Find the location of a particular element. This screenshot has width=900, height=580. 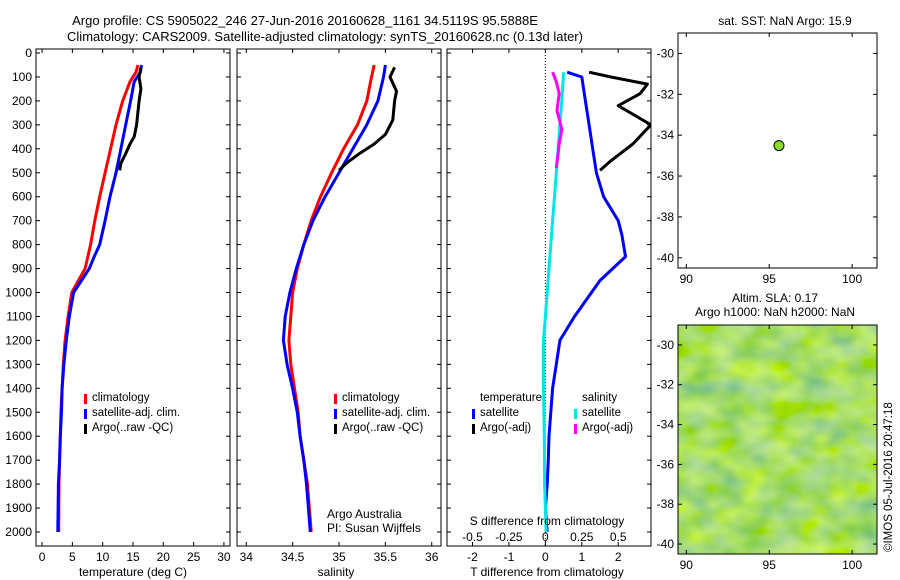

depth-tick-label: 1700 is located at coordinates (18, 460).